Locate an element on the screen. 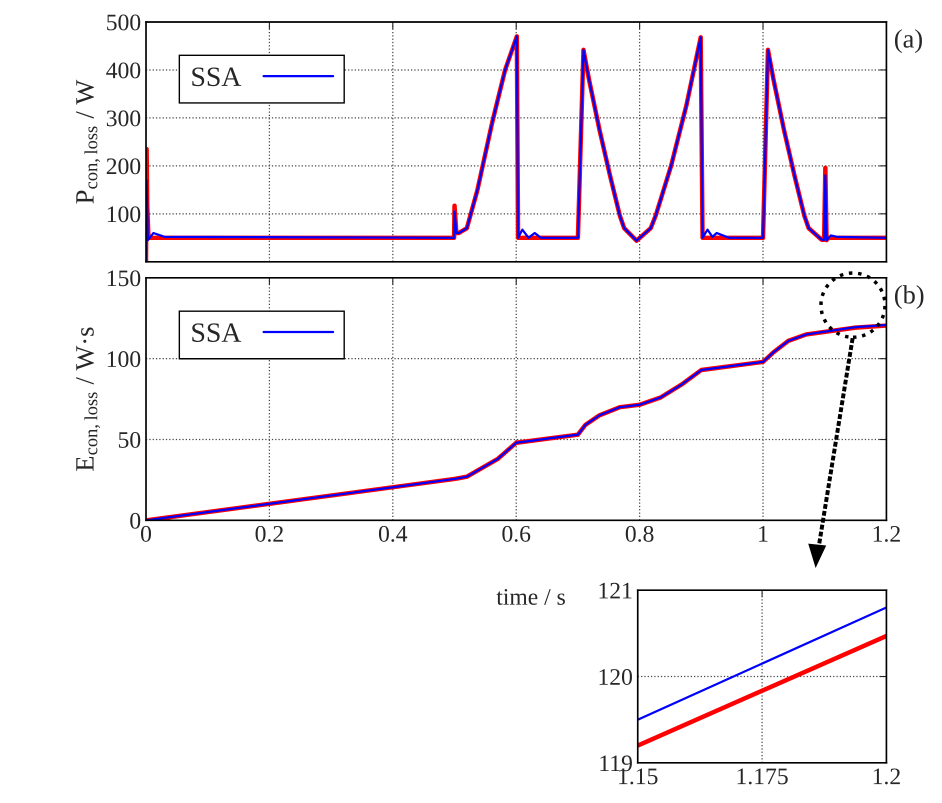 This screenshot has width=942, height=803. x-tick-label: 0.8 is located at coordinates (640, 534).